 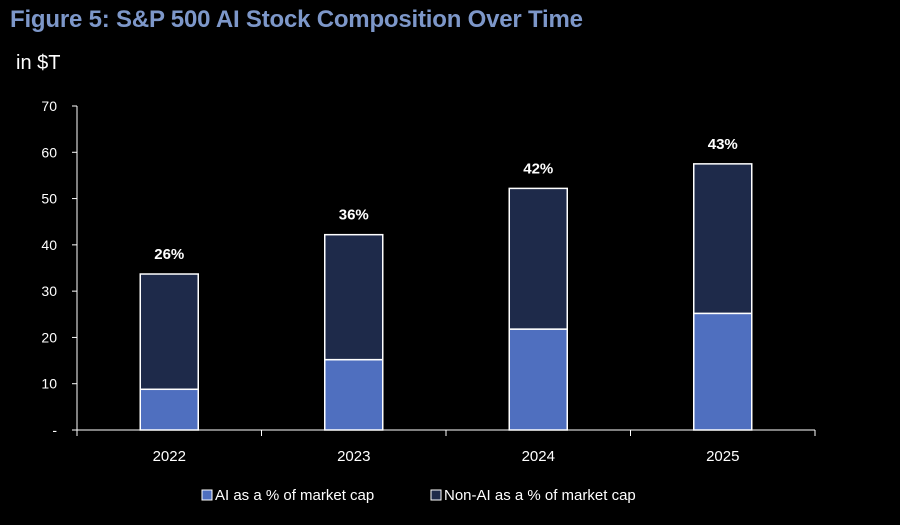 I want to click on y-tick-label: 60, so click(x=49, y=152).